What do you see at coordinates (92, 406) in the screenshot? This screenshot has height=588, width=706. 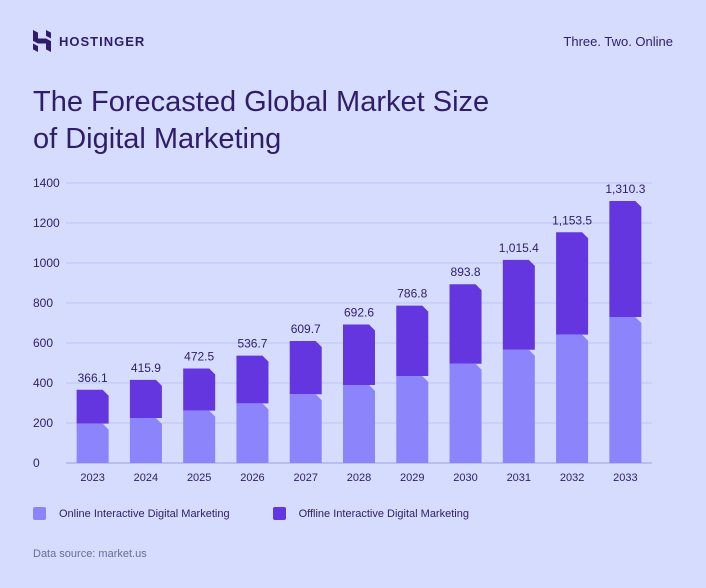 I see `bar-offline-2023` at bounding box center [92, 406].